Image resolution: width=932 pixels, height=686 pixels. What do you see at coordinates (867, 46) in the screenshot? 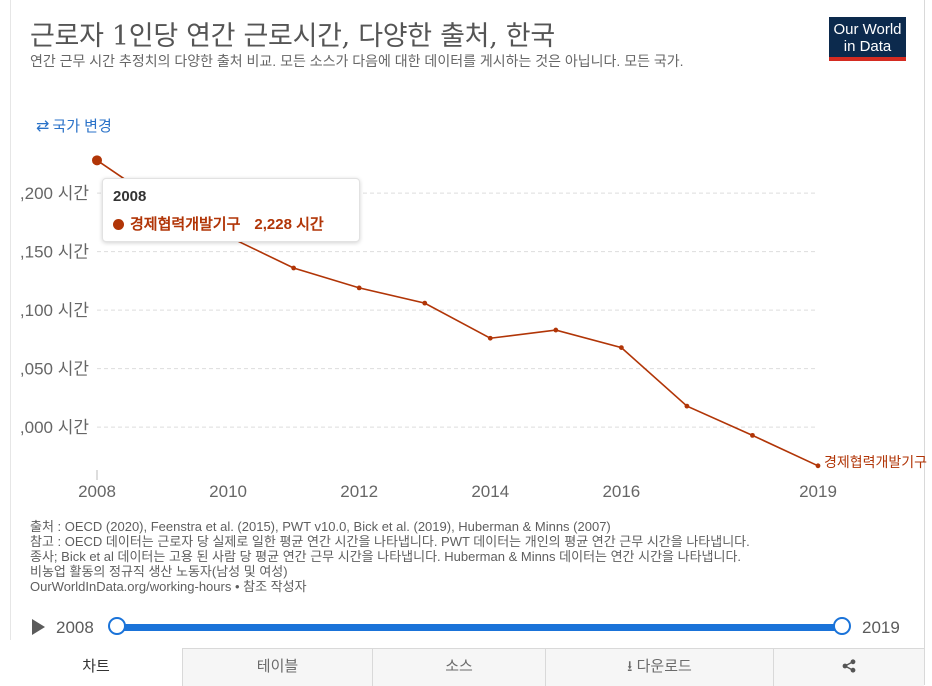
I see `logo-line2: in Data` at bounding box center [867, 46].